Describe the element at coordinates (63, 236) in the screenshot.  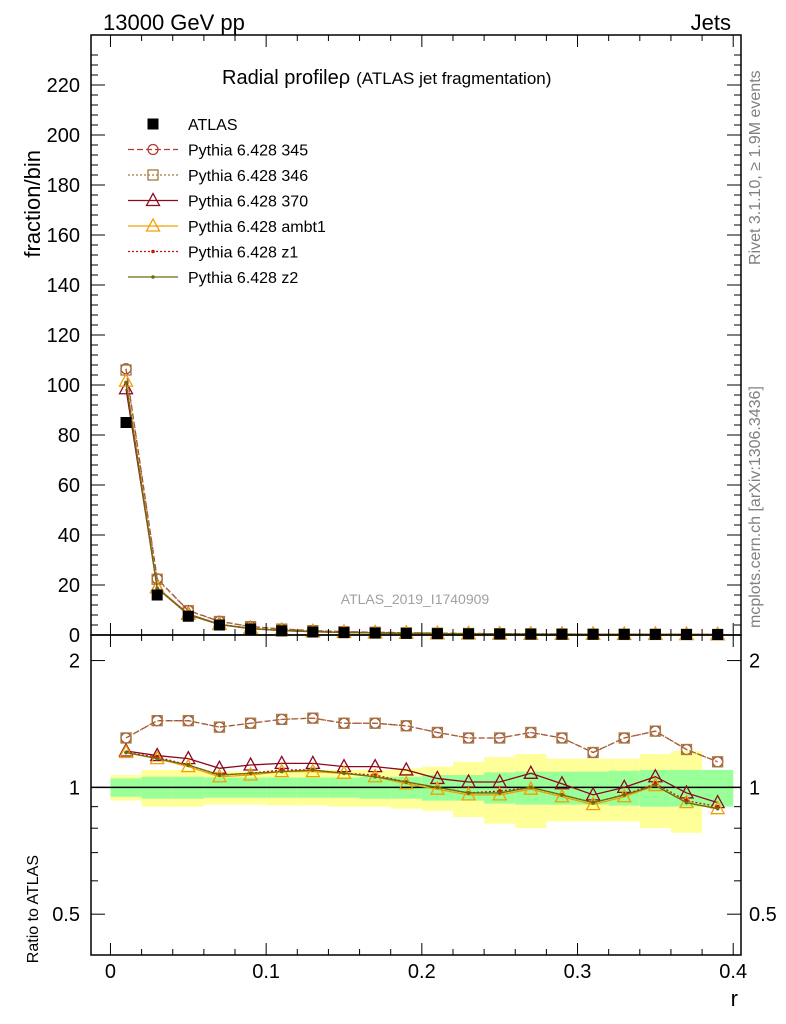
I see `y-tick-label: 160` at that location.